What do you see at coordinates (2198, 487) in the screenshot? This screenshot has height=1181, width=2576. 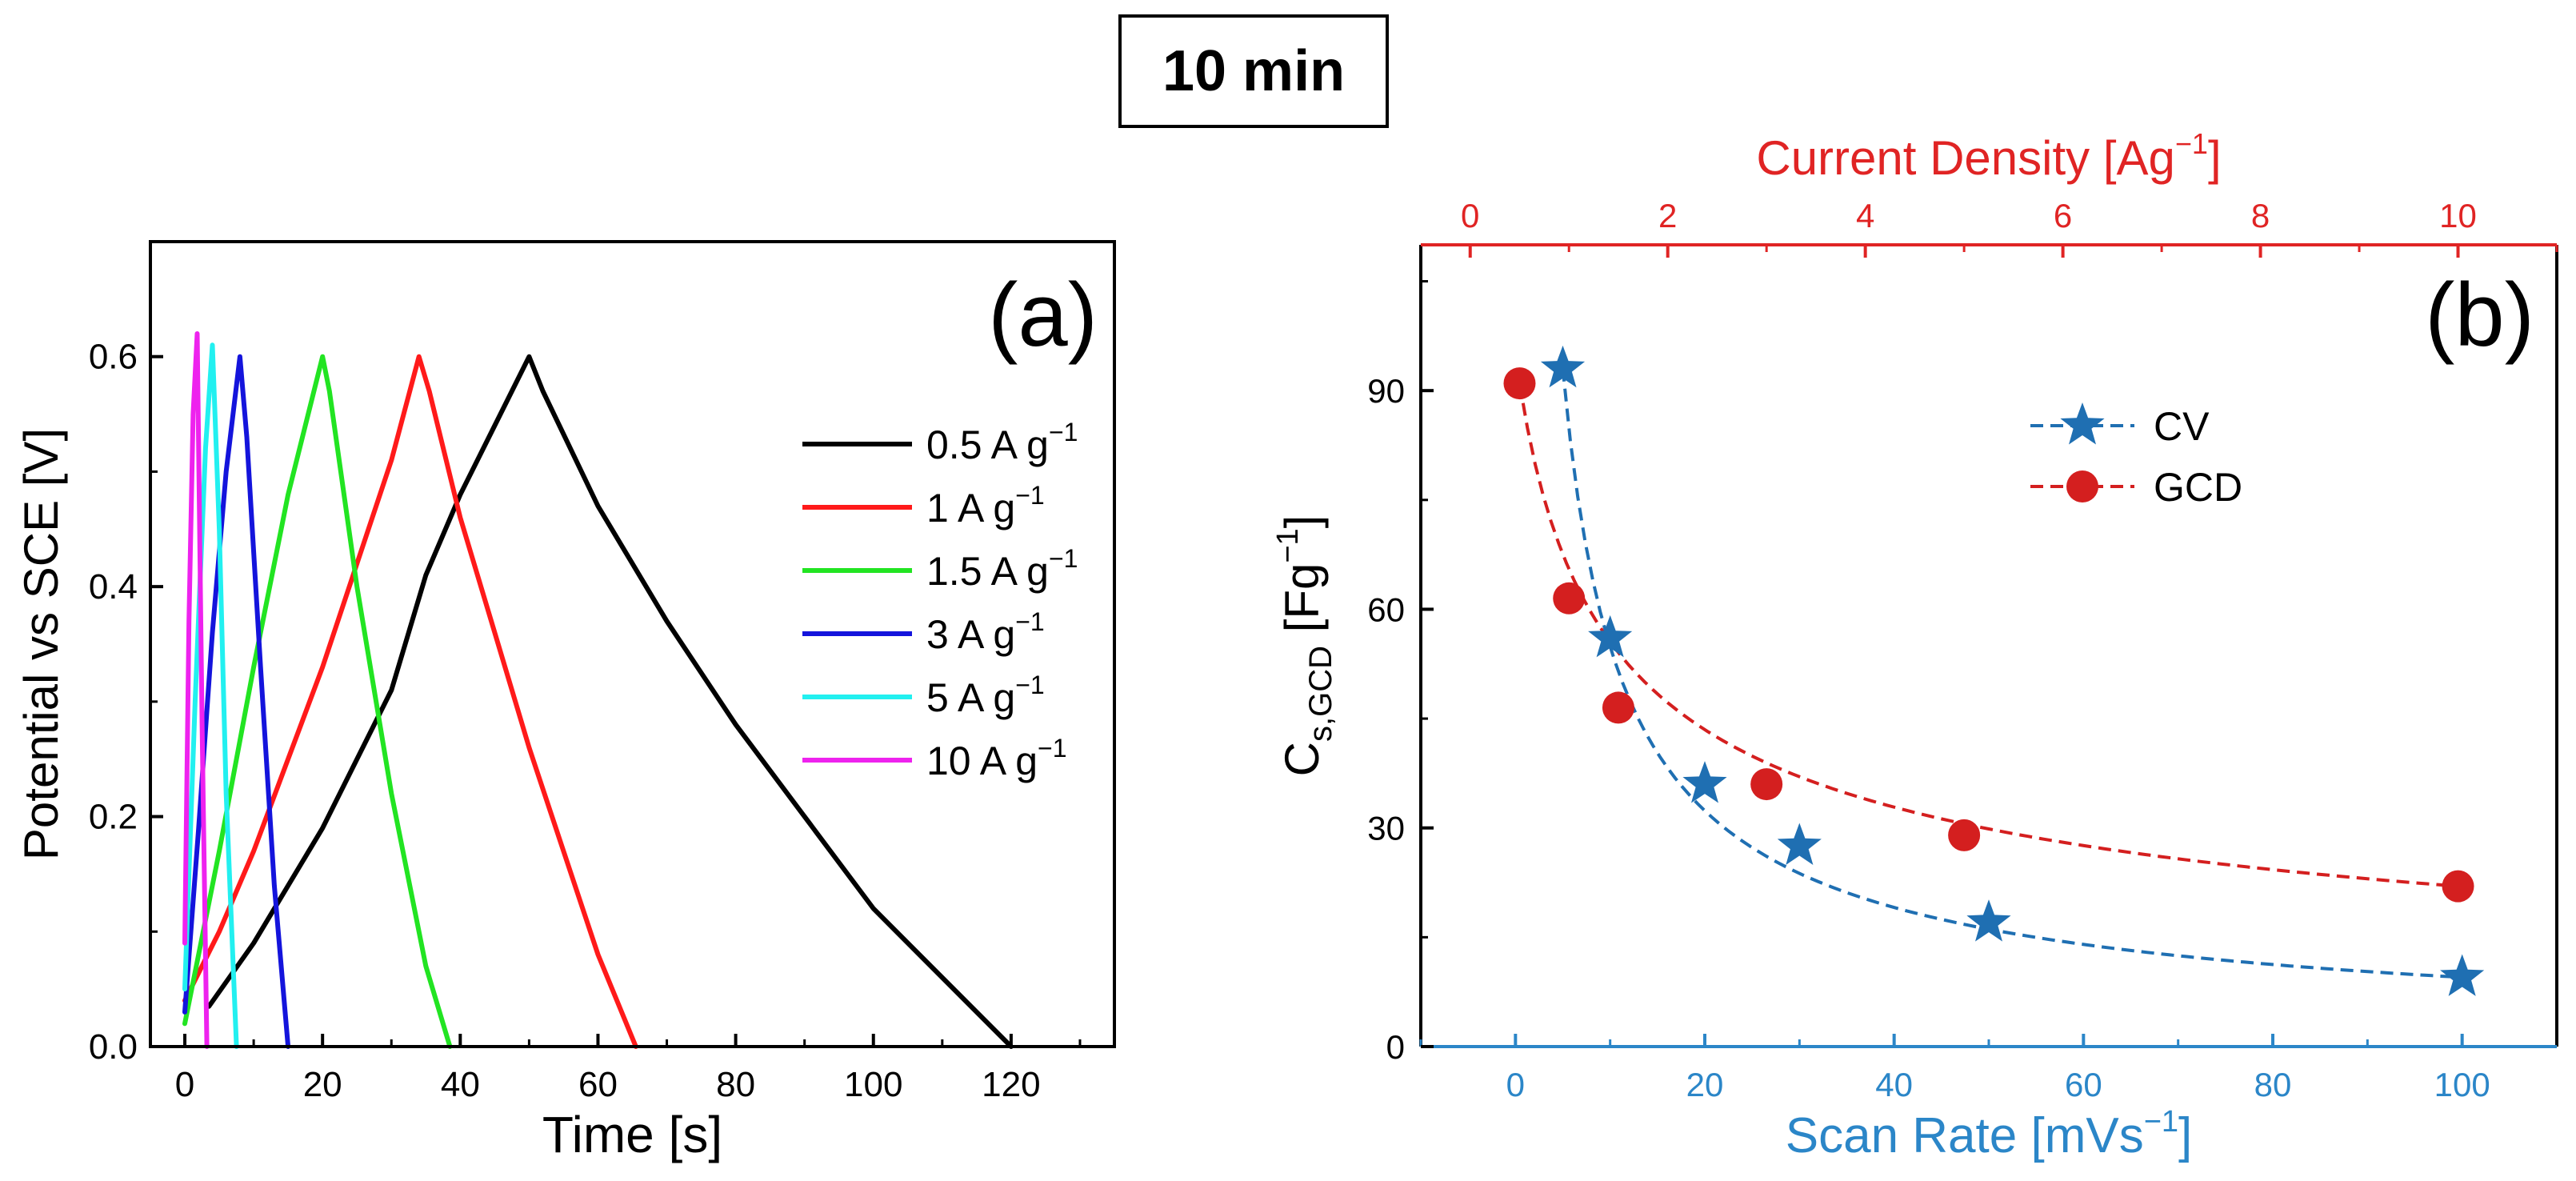 I see `legend-gcd-label: GCD` at bounding box center [2198, 487].